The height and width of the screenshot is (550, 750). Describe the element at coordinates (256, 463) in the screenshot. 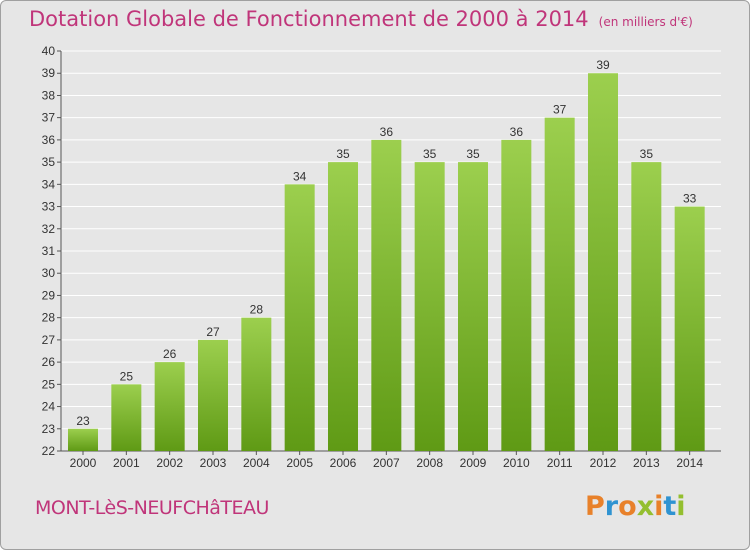

I see `x-tick-label: 2004` at that location.